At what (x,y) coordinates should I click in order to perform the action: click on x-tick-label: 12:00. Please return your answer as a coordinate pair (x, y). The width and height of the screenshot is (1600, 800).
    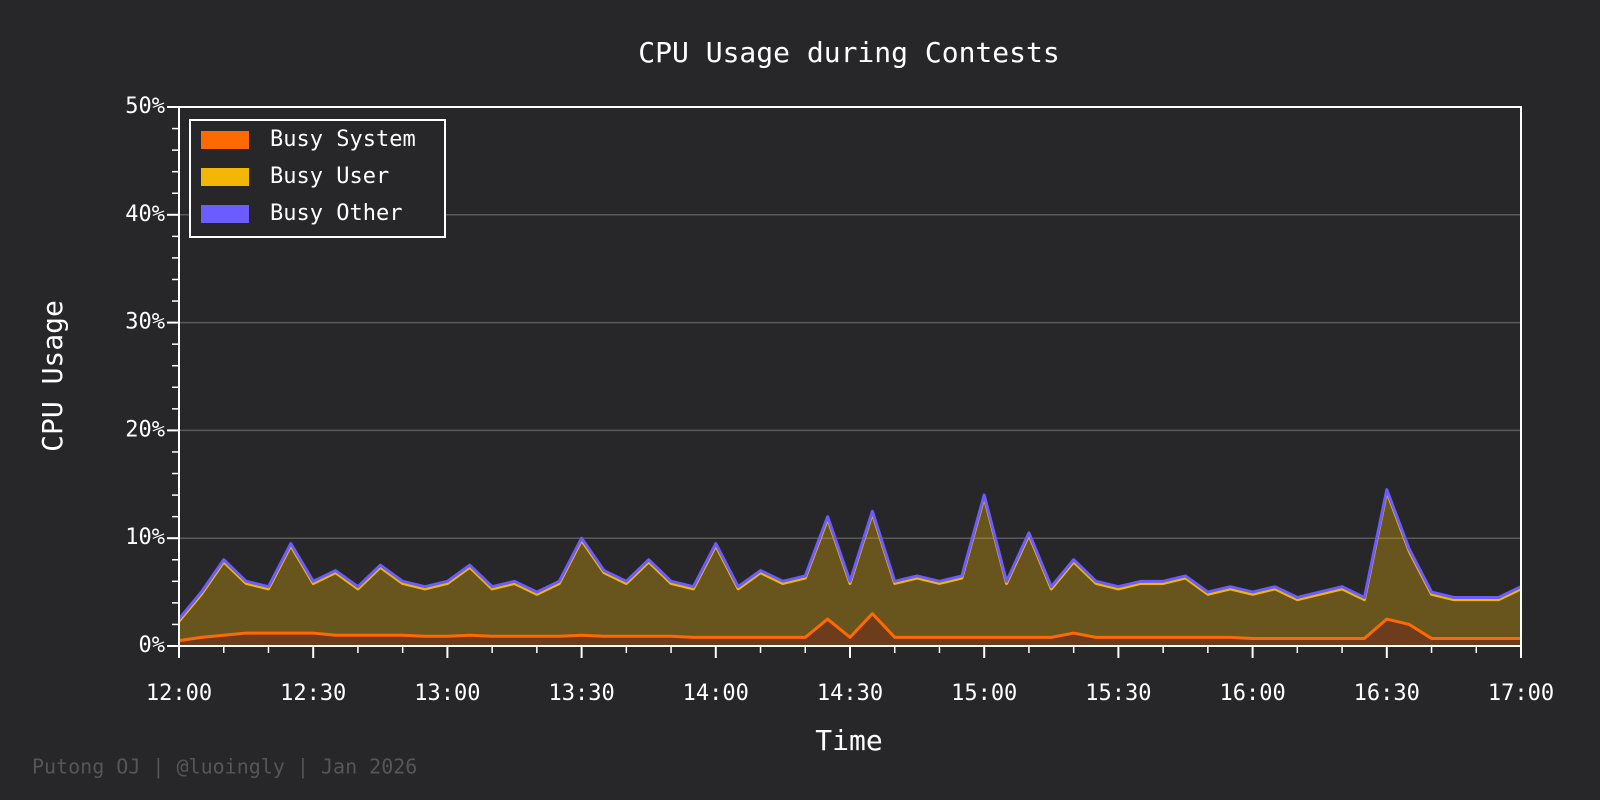
    Looking at the image, I should click on (179, 693).